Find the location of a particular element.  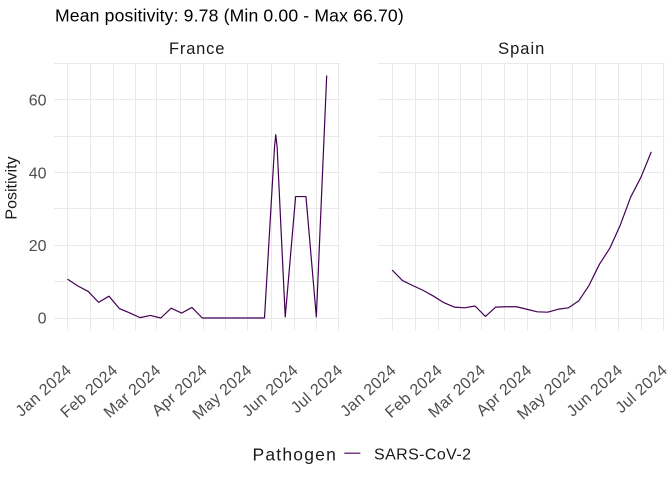

svg-text: France is located at coordinates (197, 49).